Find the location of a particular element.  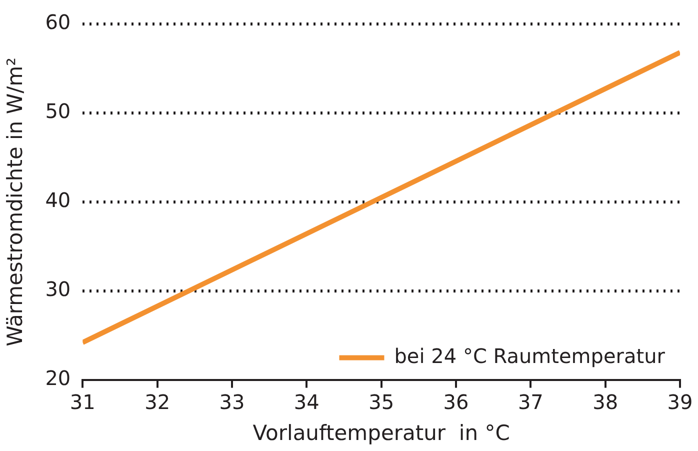

y-tick-label: 40 is located at coordinates (58, 200).